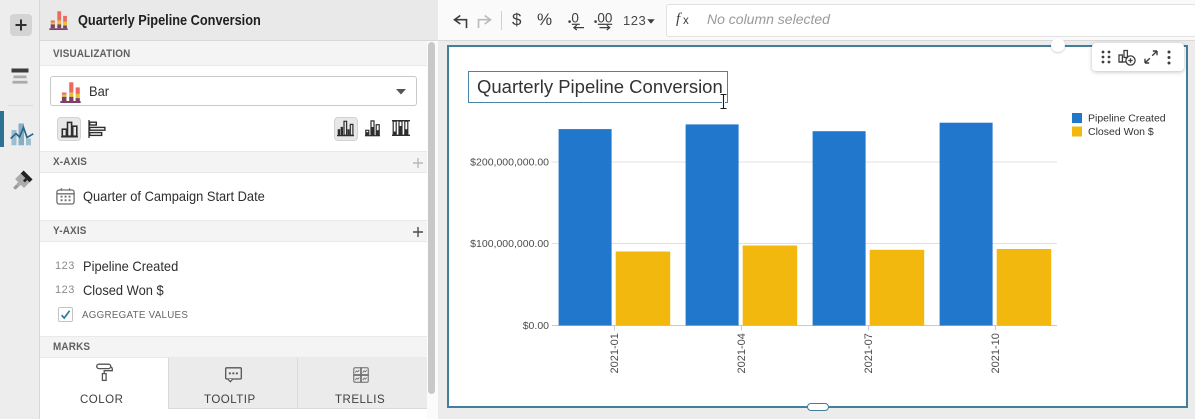  I want to click on svg-text: $100,000,000.00, so click(509, 244).